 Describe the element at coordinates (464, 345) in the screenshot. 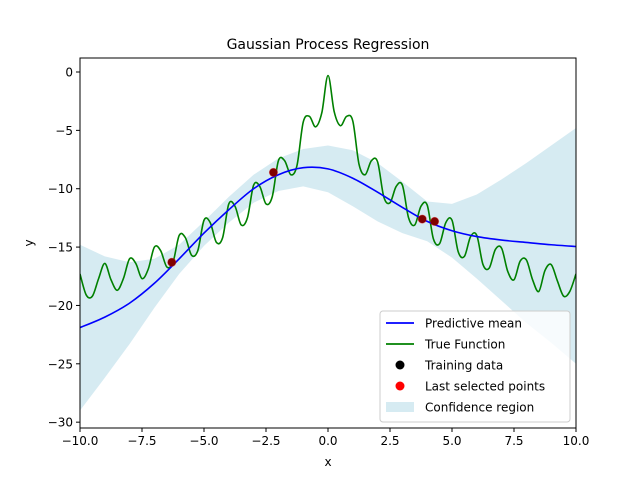

I see `legend-true-function-label: True Function` at that location.